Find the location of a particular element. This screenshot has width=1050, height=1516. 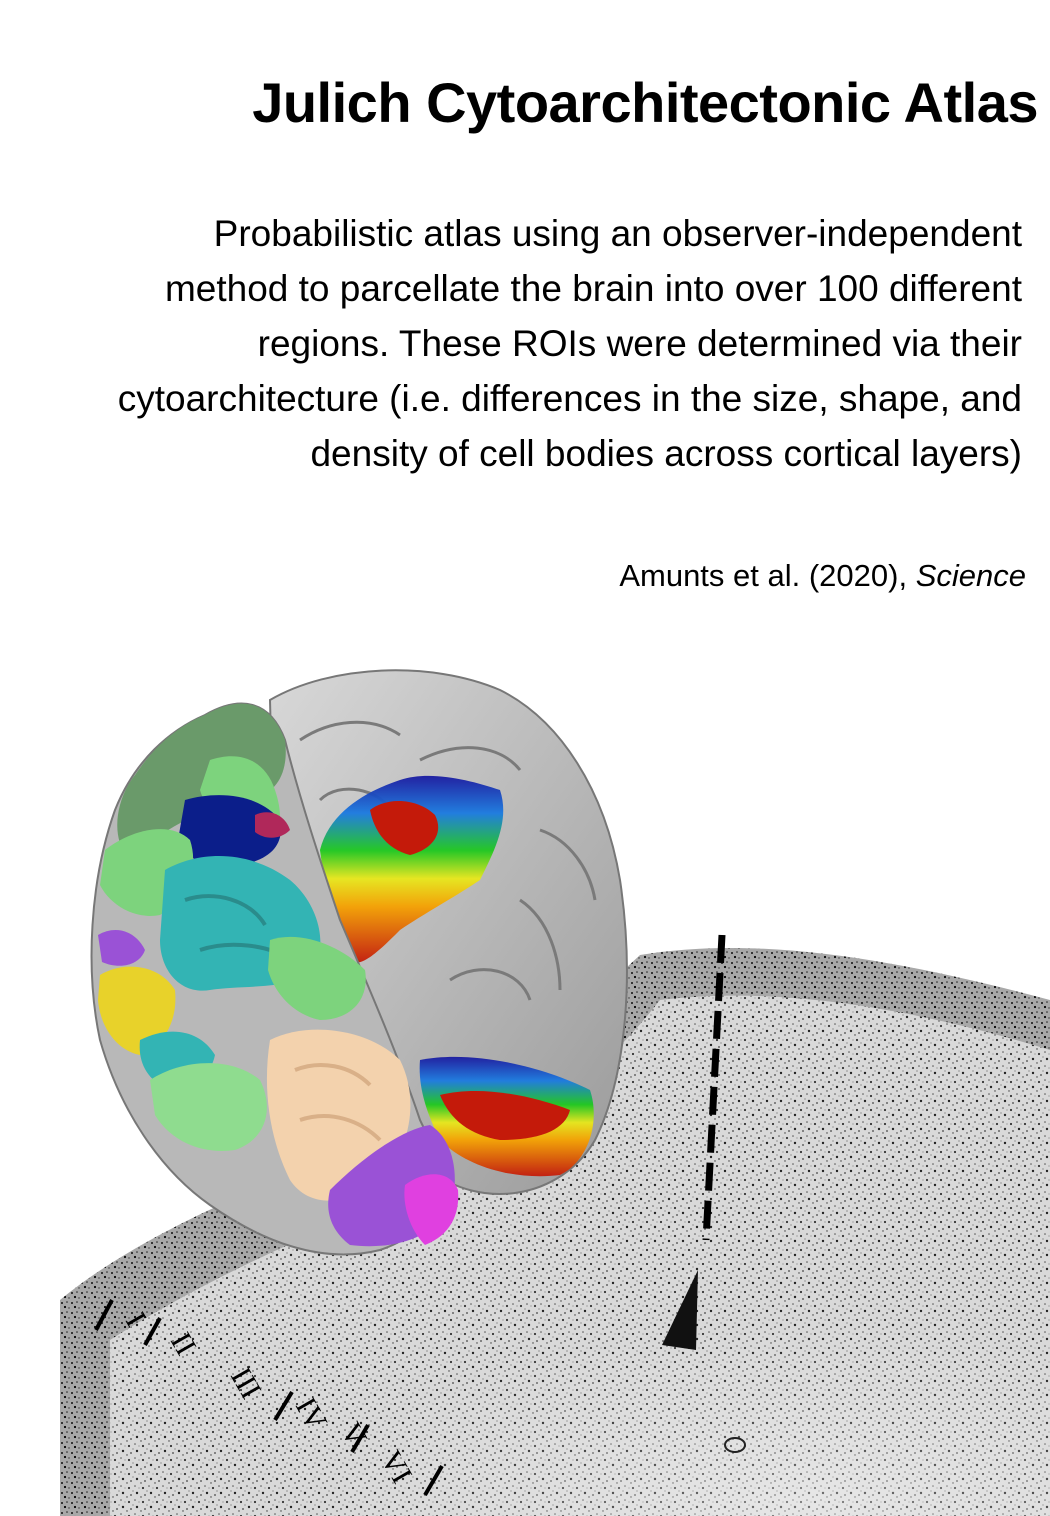

page-title: Julich Cytoarchitectonic Atlas is located at coordinates (645, 102).